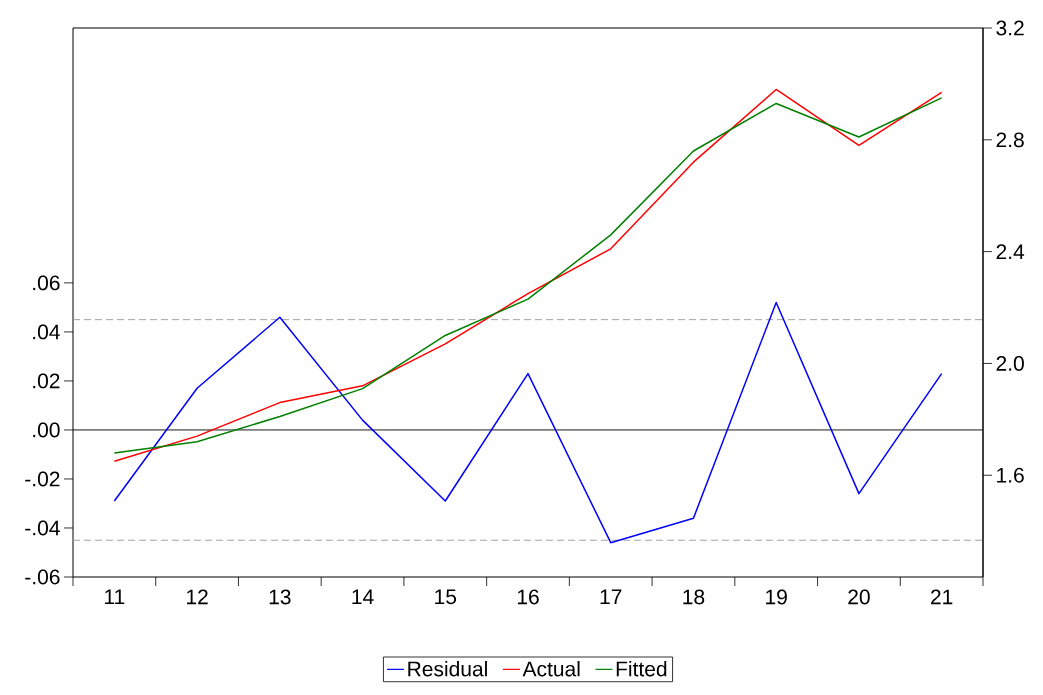 This screenshot has height=695, width=1043. I want to click on x-tick-label: 17, so click(611, 596).